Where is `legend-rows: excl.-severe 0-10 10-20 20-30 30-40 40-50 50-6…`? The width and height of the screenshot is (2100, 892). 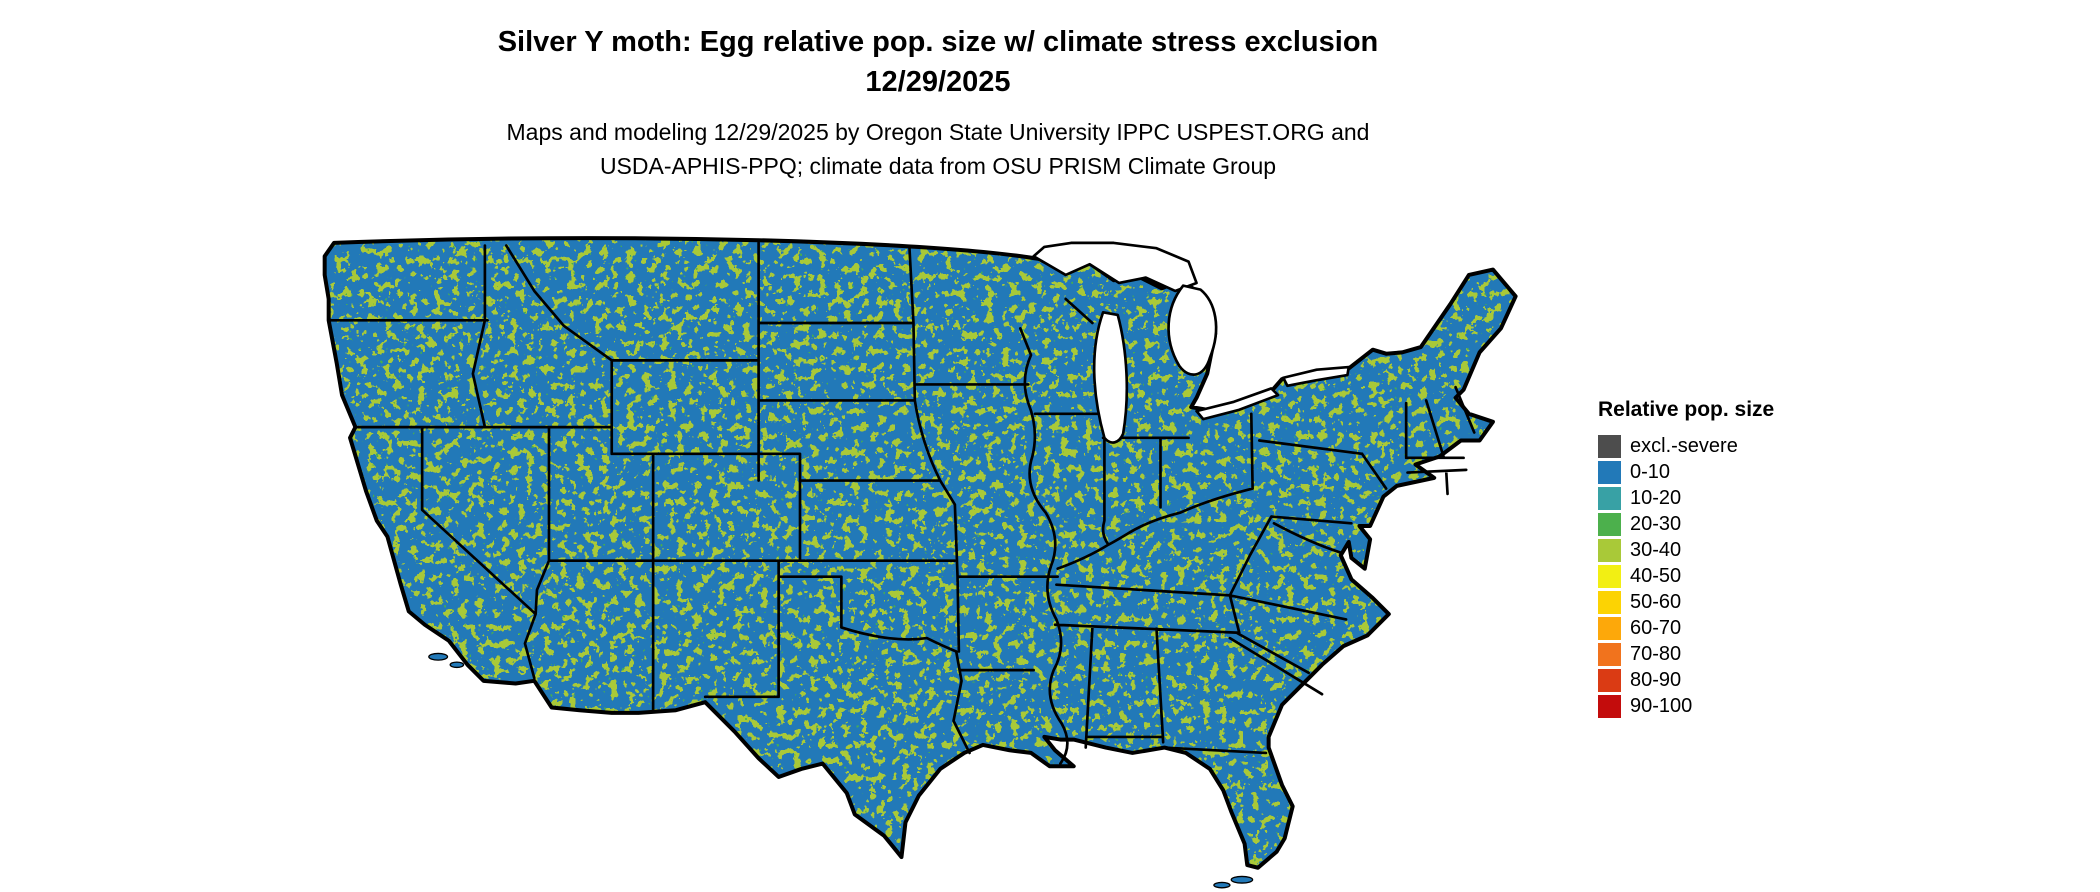 legend-rows: excl.-severe 0-10 10-20 20-30 30-40 40-50 50-6… is located at coordinates (1686, 576).